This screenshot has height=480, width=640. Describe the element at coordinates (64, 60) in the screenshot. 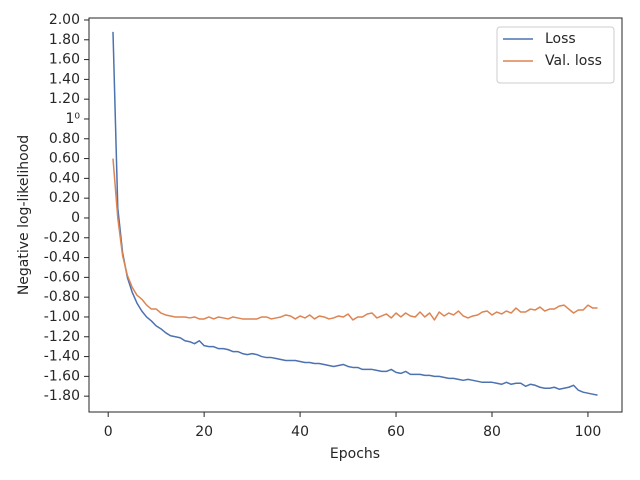

I see `y-tick-label: 1.60` at that location.